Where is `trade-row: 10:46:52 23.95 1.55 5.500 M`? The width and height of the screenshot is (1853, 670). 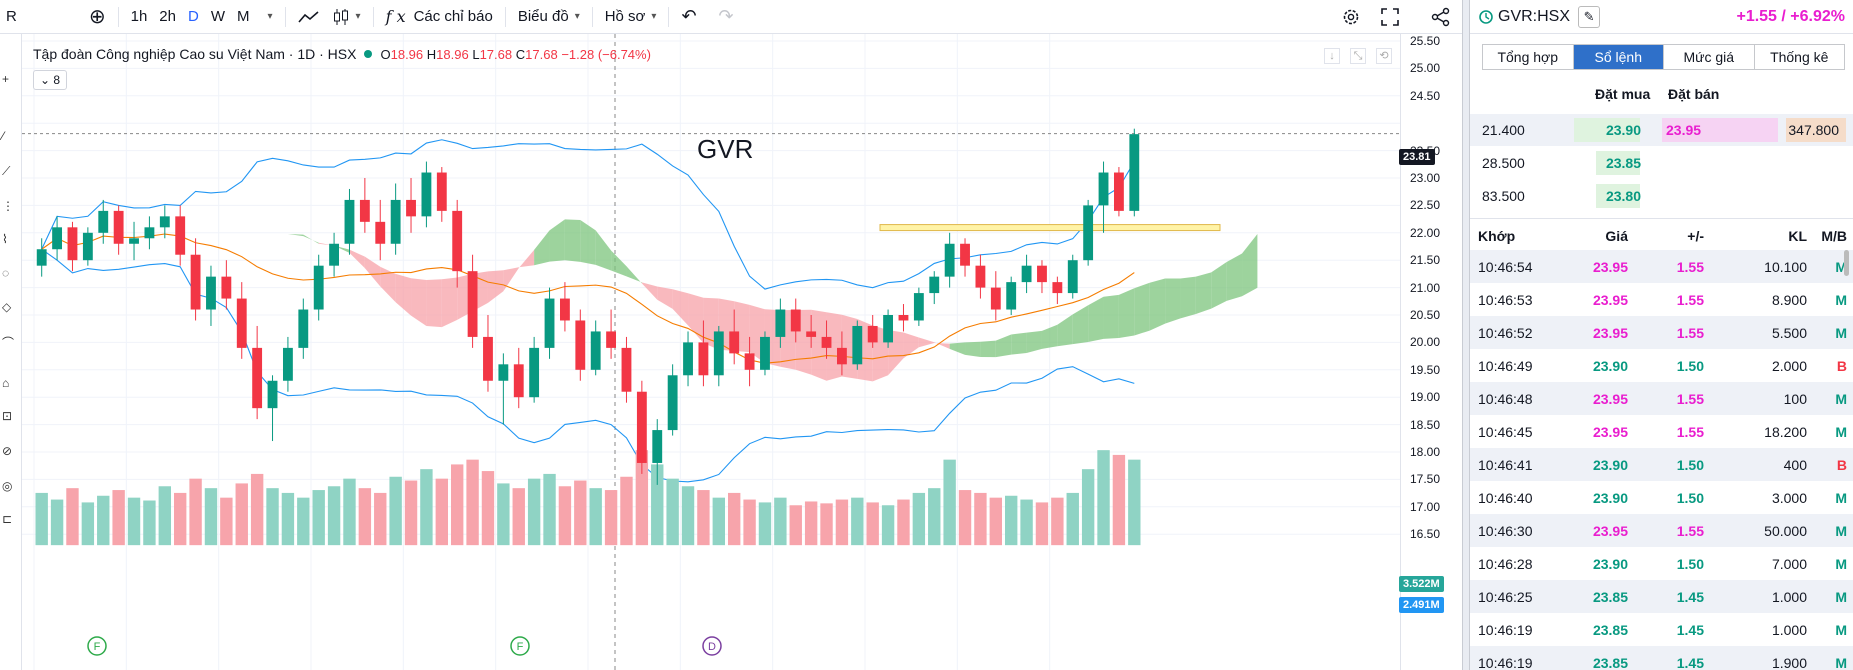 trade-row: 10:46:52 23.95 1.55 5.500 M is located at coordinates (1661, 332).